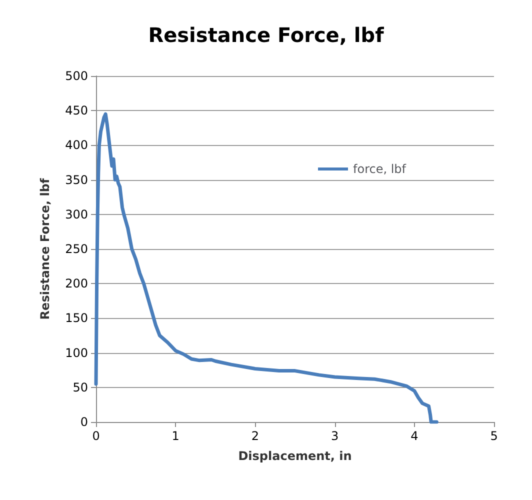  What do you see at coordinates (76, 179) in the screenshot?
I see `y-tick-label: 350` at bounding box center [76, 179].